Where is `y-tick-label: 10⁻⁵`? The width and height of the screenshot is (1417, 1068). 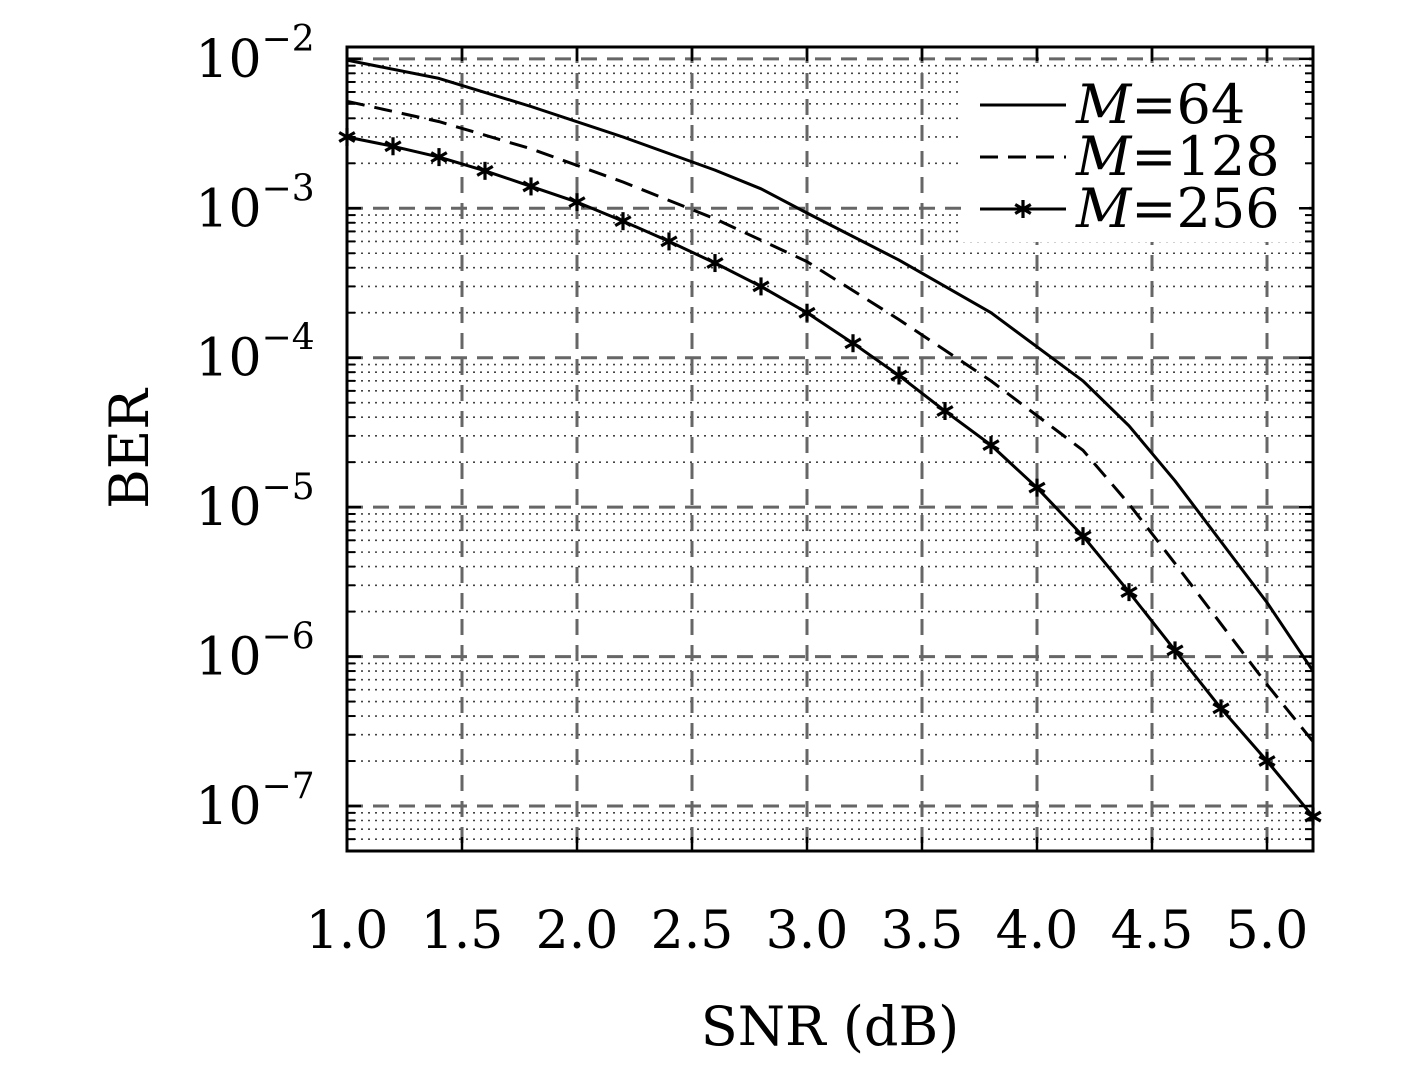
y-tick-label: 10⁻⁵ is located at coordinates (254, 502).